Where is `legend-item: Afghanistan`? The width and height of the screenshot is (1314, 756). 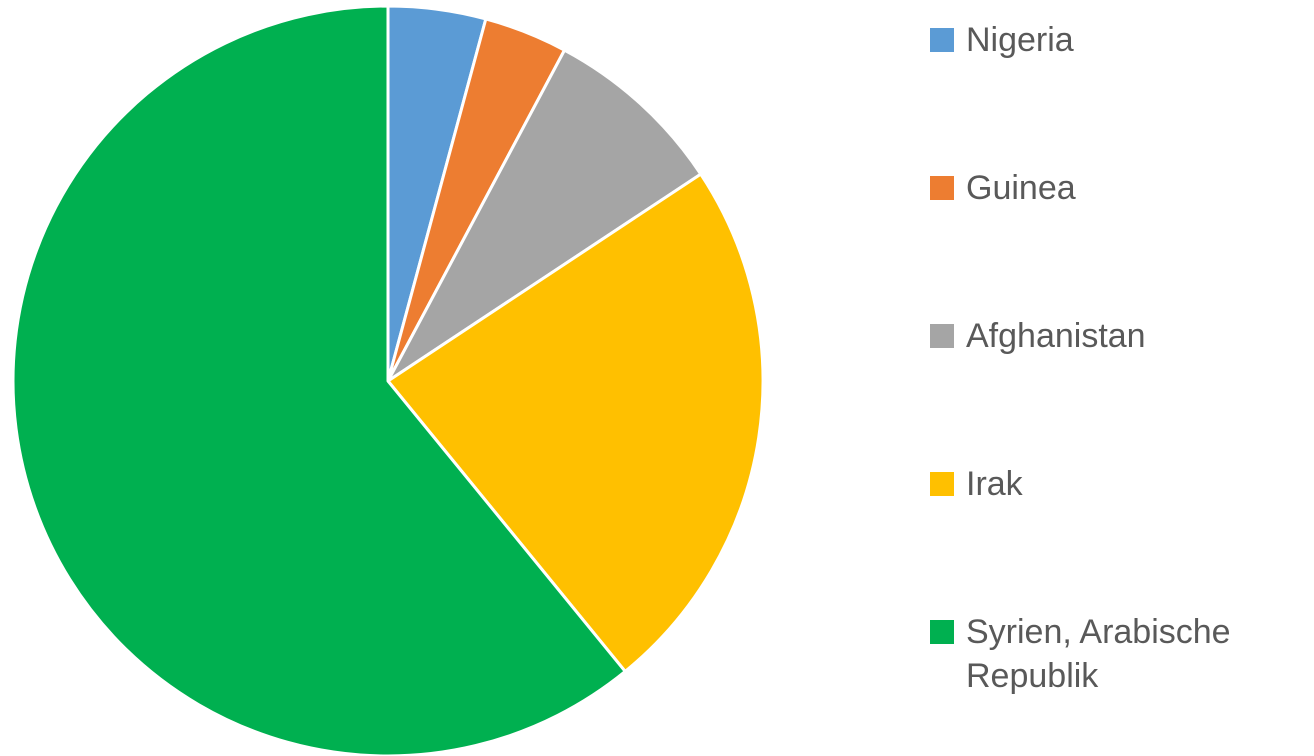
legend-item: Afghanistan is located at coordinates (1120, 336).